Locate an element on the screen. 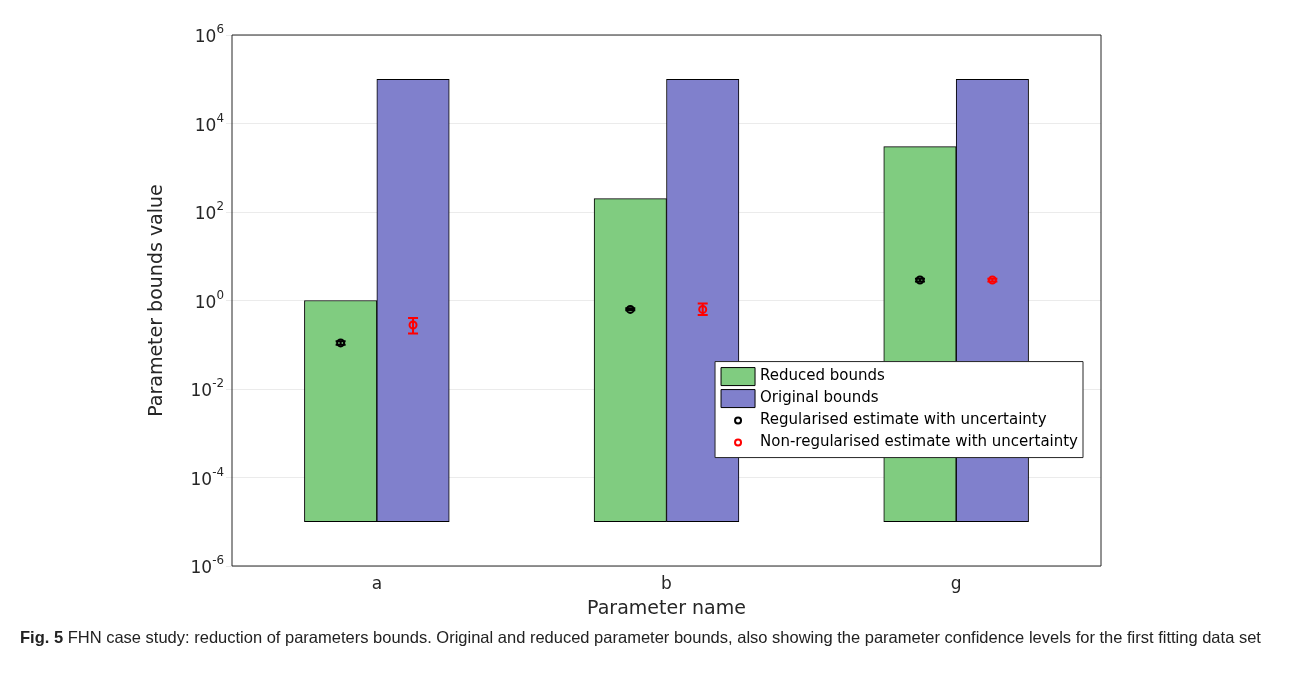 Image resolution: width=1291 pixels, height=694 pixels. x-tick-label: a is located at coordinates (377, 582).